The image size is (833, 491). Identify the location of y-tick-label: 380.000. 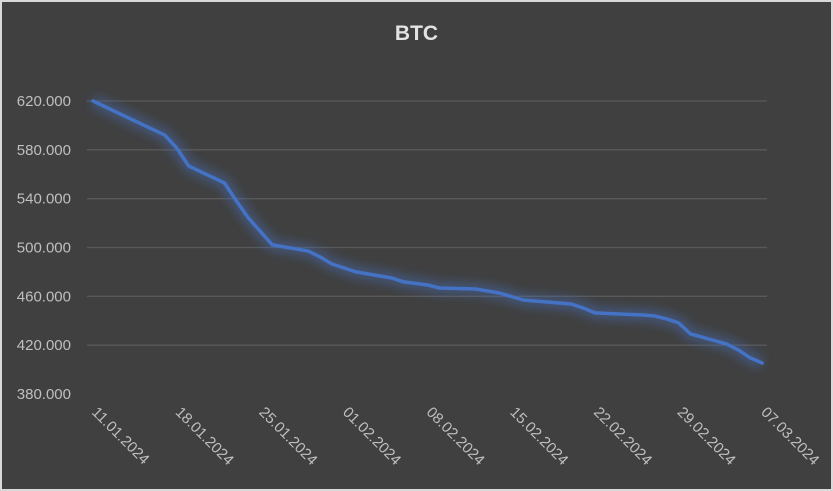
(44, 394).